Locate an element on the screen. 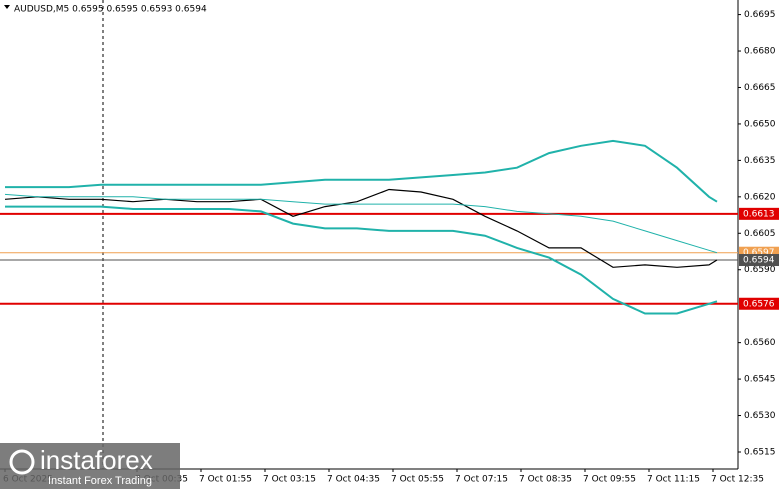 This screenshot has width=781, height=489. x-tick-label: 7 Oct 12:35 is located at coordinates (737, 480).